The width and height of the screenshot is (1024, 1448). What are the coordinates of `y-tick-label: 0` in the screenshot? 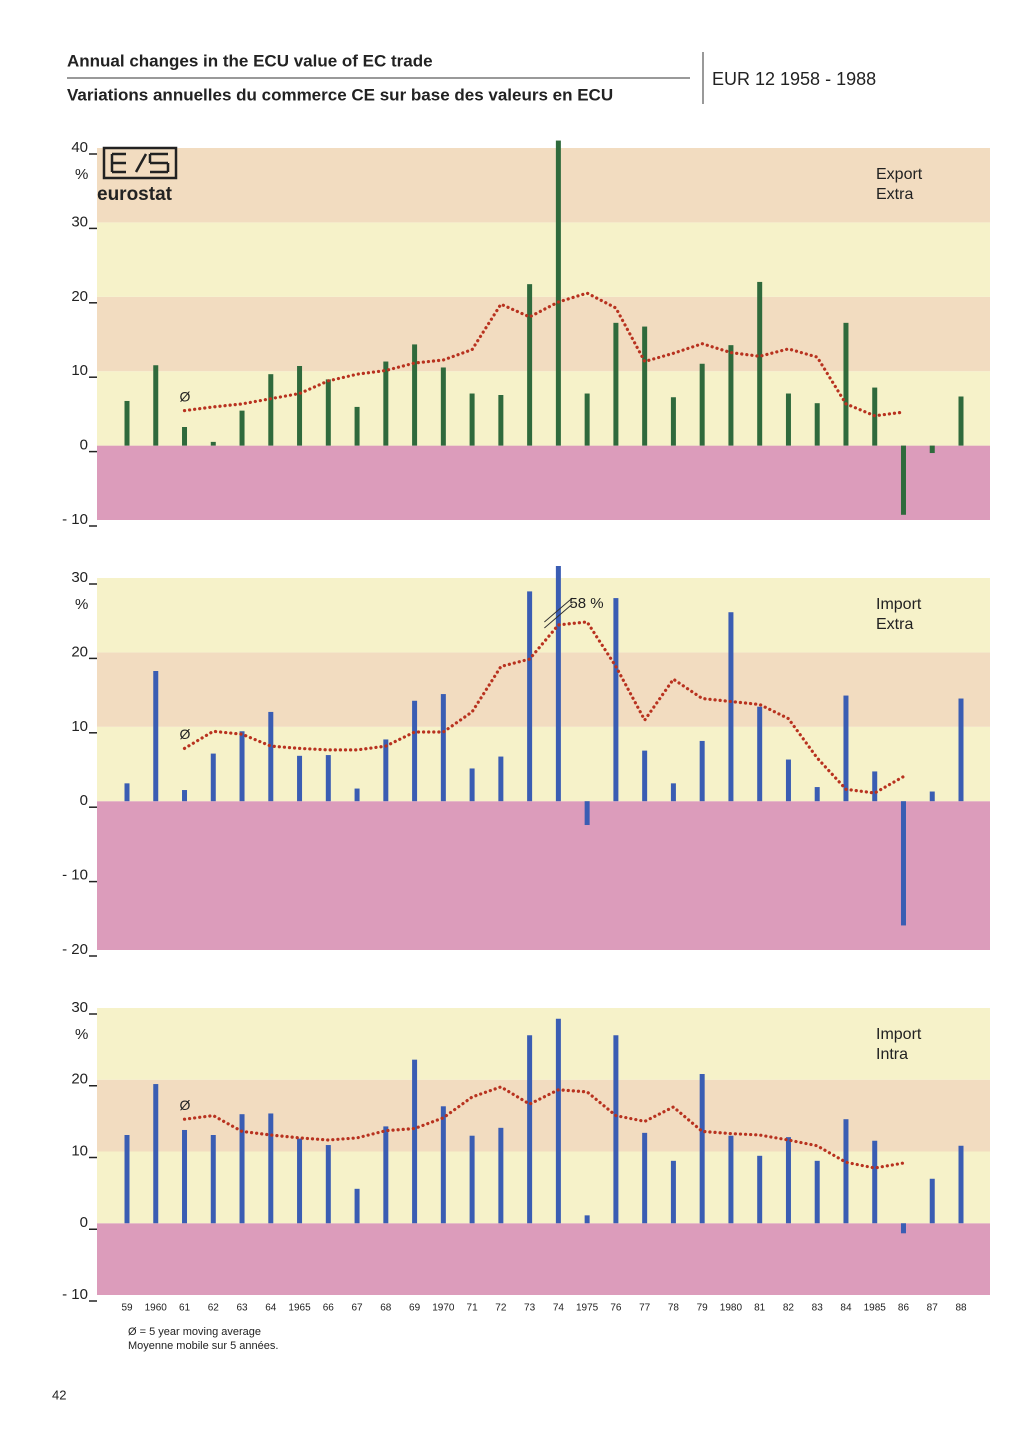 It's located at (84, 1222).